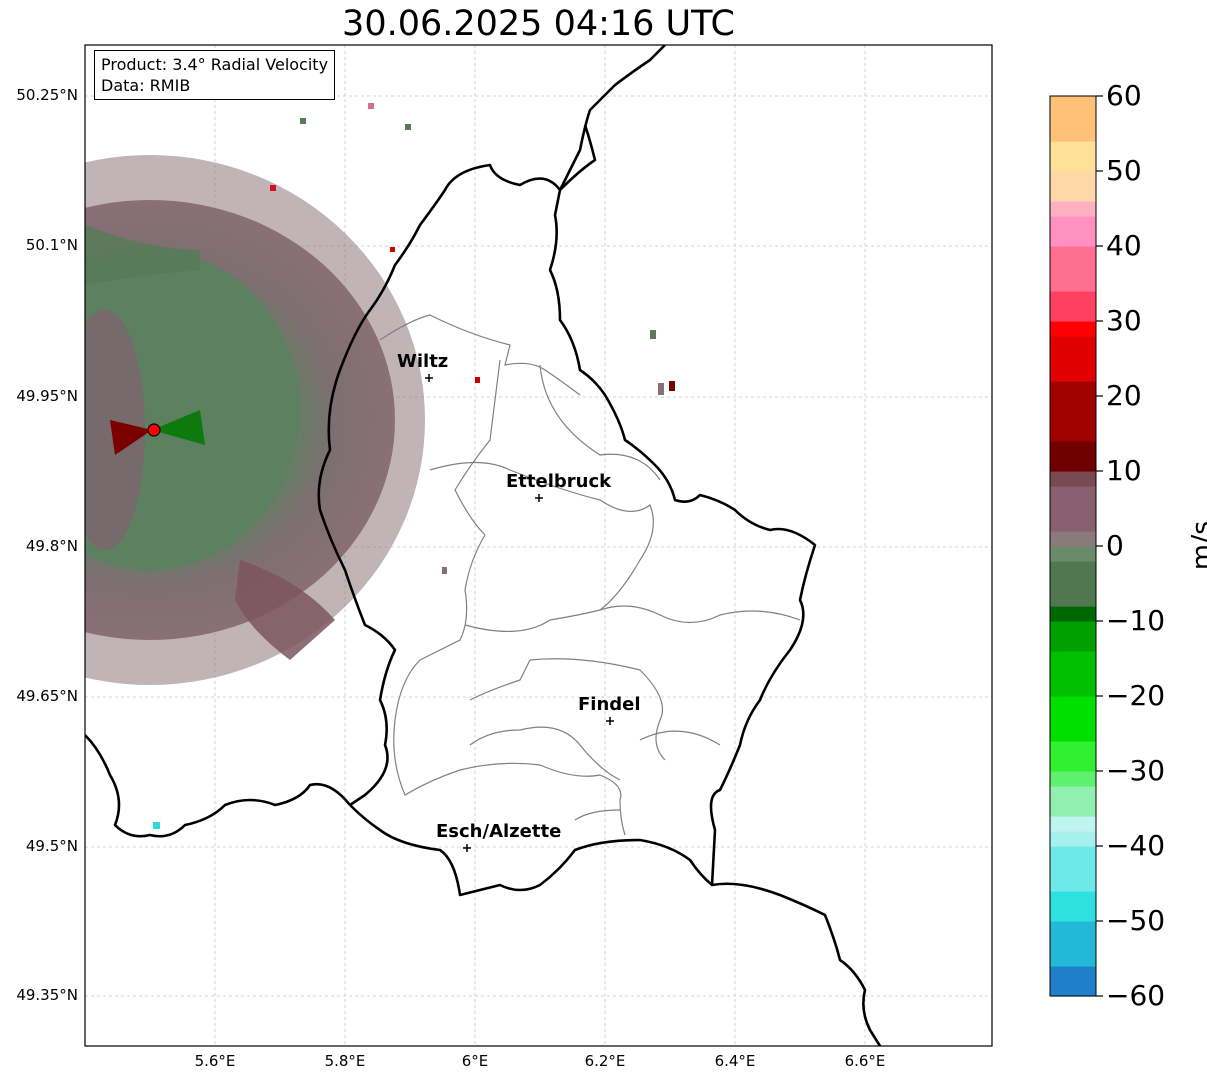 The height and width of the screenshot is (1081, 1207). Describe the element at coordinates (1136, 695) in the screenshot. I see `colorbar-tick: −20` at that location.